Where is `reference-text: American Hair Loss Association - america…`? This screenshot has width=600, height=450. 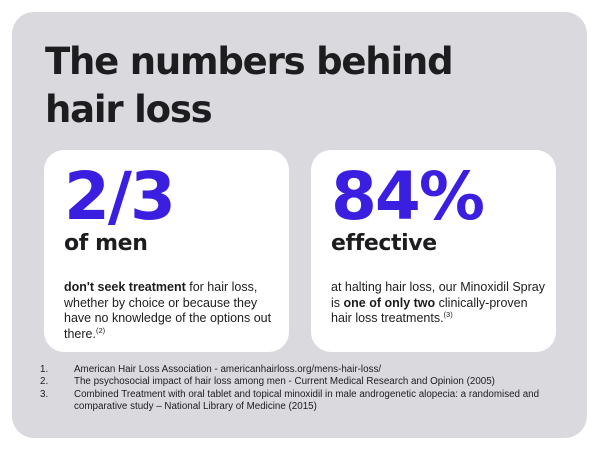 reference-text: American Hair Loss Association - america… is located at coordinates (228, 369).